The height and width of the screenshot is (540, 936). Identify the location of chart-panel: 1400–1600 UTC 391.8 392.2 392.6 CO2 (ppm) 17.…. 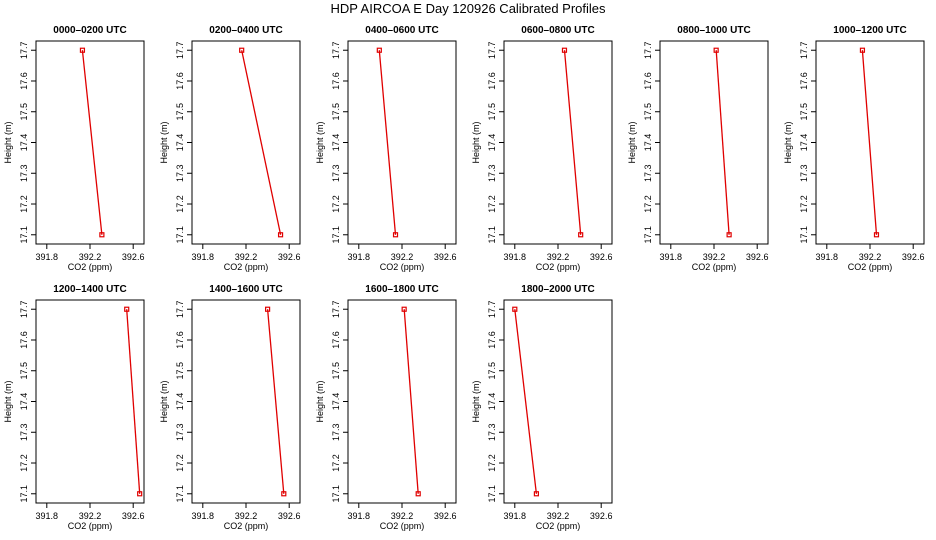
(230, 407).